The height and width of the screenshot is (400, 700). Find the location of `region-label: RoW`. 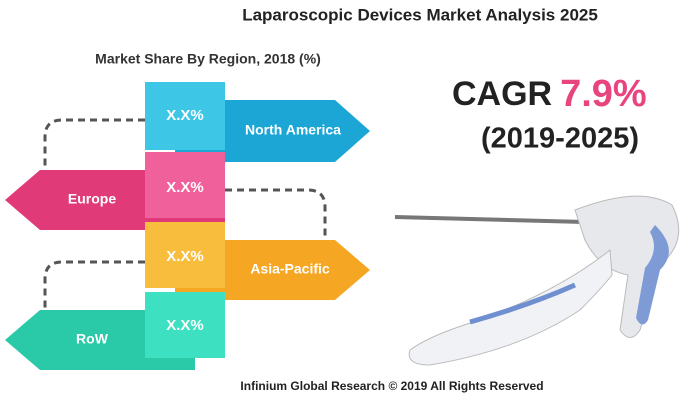

region-label: RoW is located at coordinates (92, 339).